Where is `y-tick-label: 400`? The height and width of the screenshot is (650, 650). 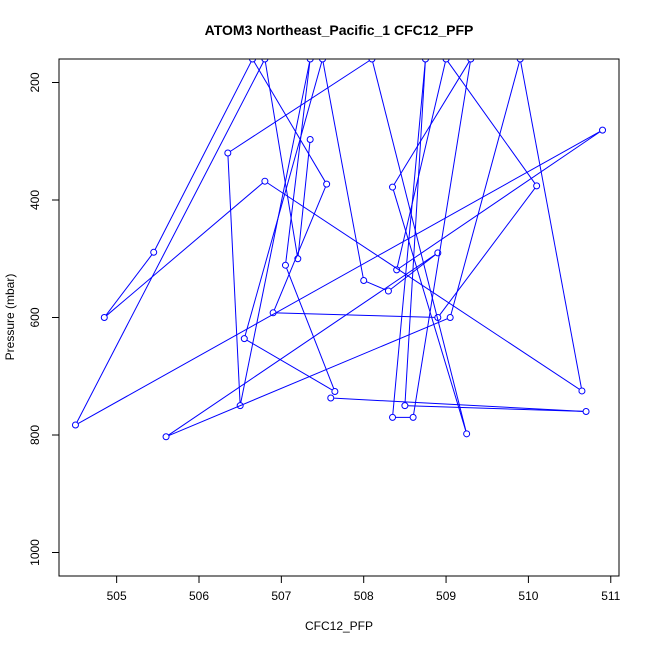
y-tick-label: 400 is located at coordinates (35, 200).